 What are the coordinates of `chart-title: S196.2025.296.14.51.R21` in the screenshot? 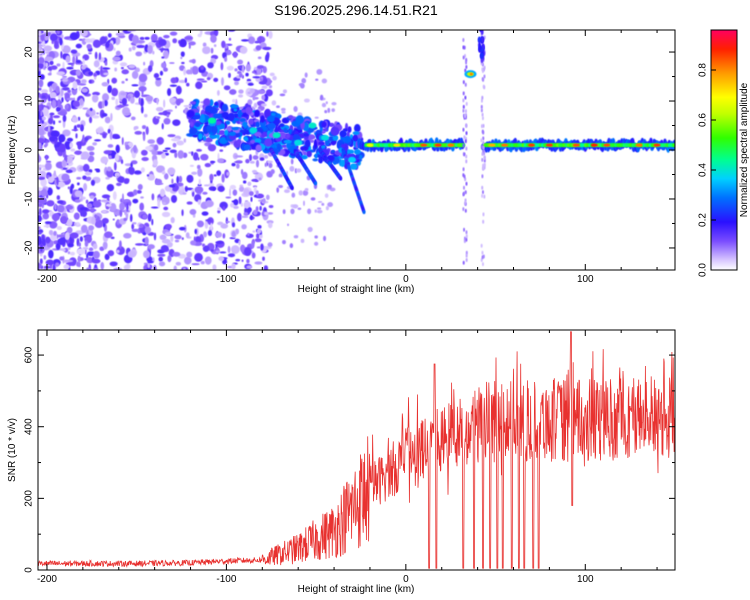 It's located at (356, 10).